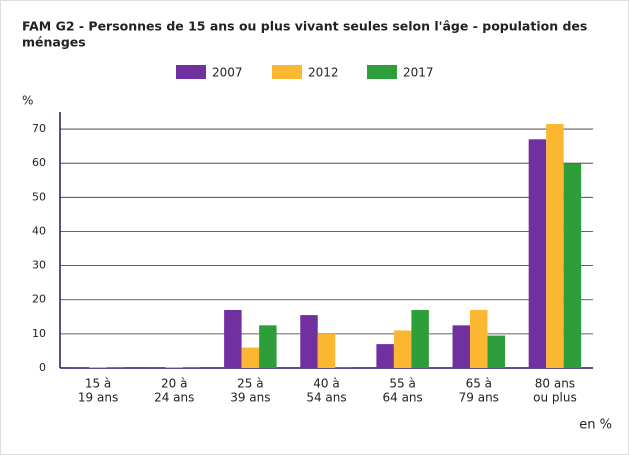  I want to click on x-tick-label: 80 ans, so click(555, 384).